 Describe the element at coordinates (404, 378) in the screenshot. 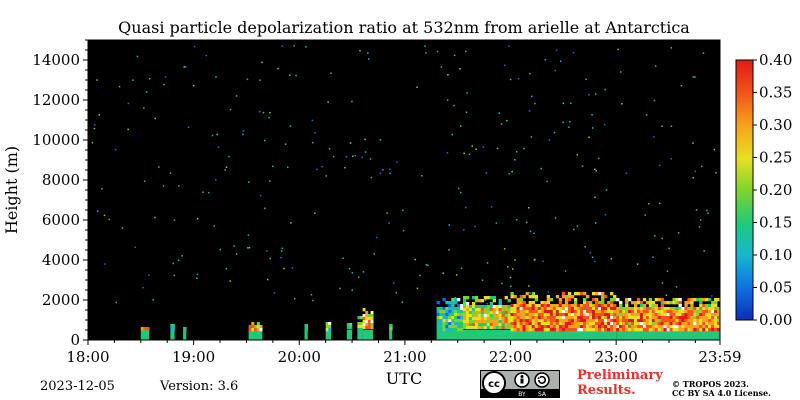

I see `x-axis-label: UTC` at that location.